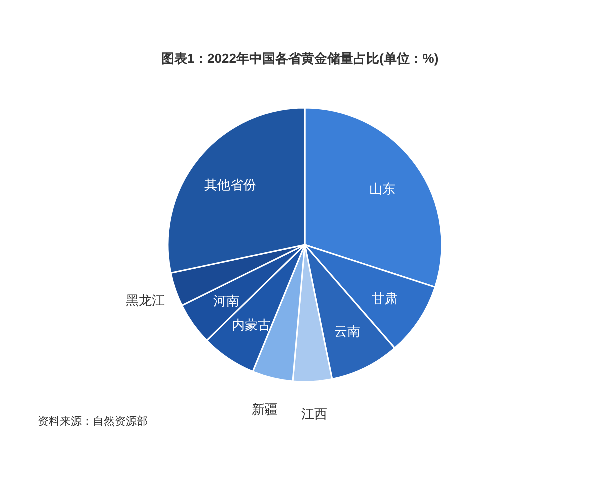 The width and height of the screenshot is (600, 480). Describe the element at coordinates (385, 298) in the screenshot. I see `slice-label: 甘肃` at that location.